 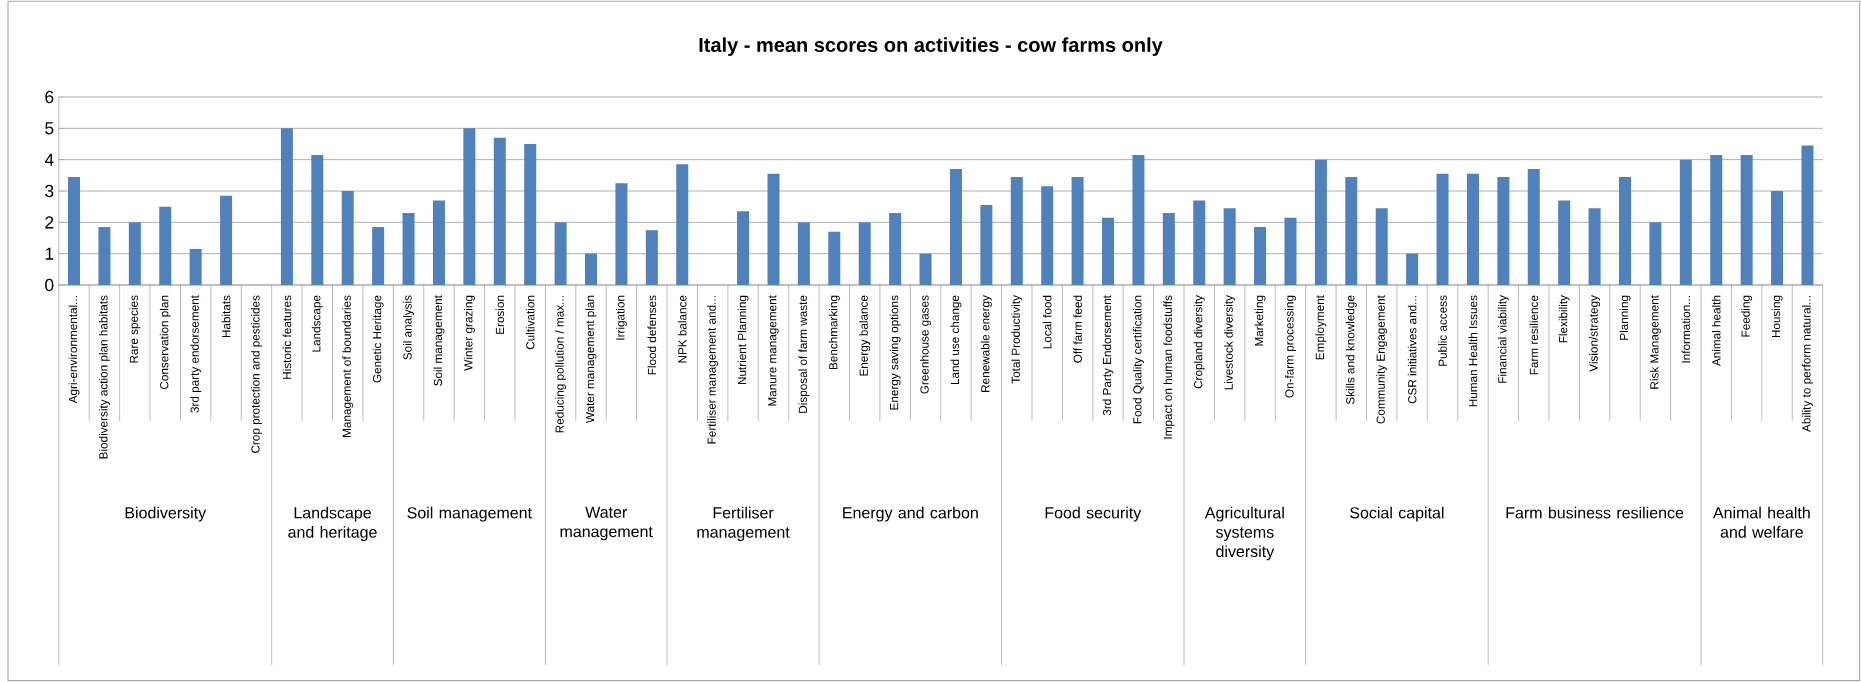 What do you see at coordinates (1244, 533) in the screenshot?
I see `text: Agricultural systems diversity` at bounding box center [1244, 533].